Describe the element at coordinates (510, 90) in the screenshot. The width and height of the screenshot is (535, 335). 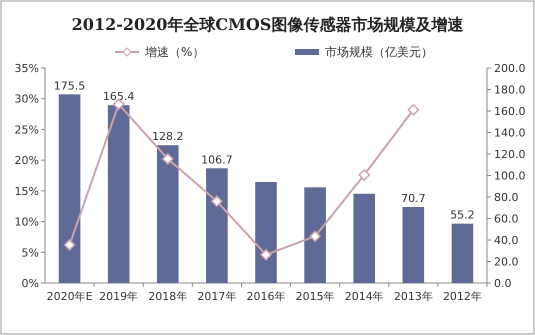
I see `y2-tick-label: 180.0` at that location.